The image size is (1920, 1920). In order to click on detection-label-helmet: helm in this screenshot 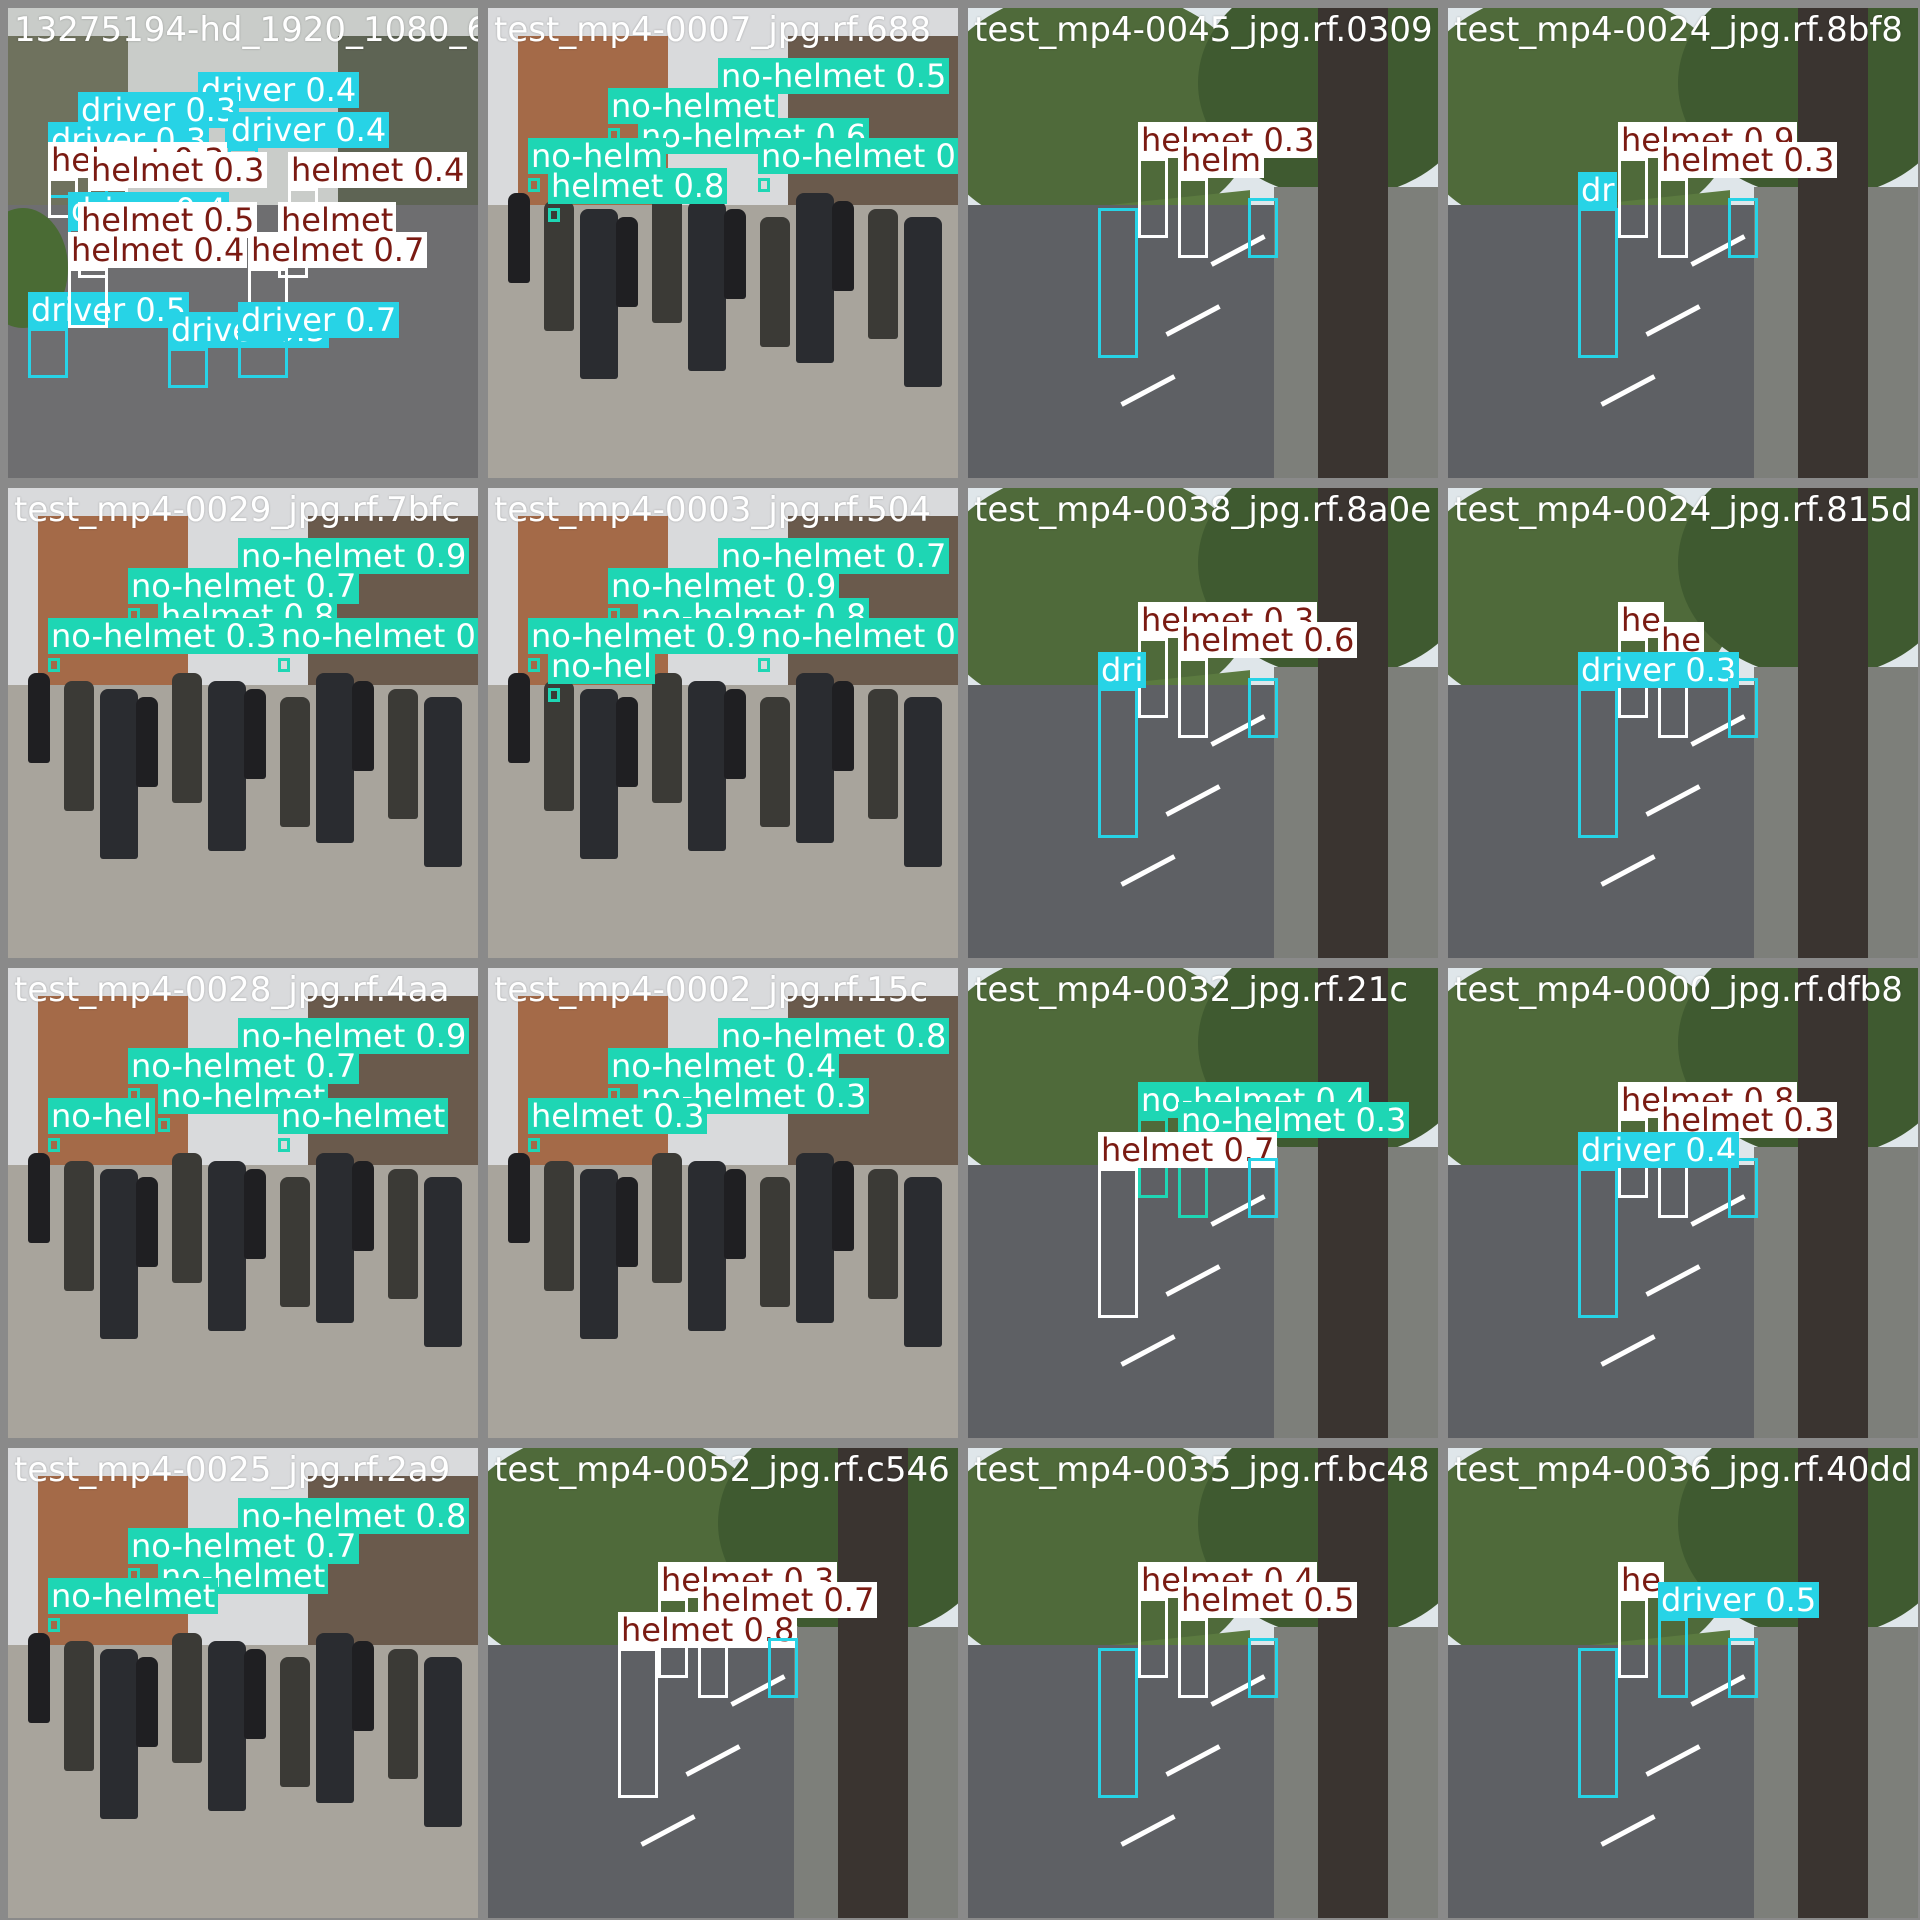, I will do `click(1221, 160)`.